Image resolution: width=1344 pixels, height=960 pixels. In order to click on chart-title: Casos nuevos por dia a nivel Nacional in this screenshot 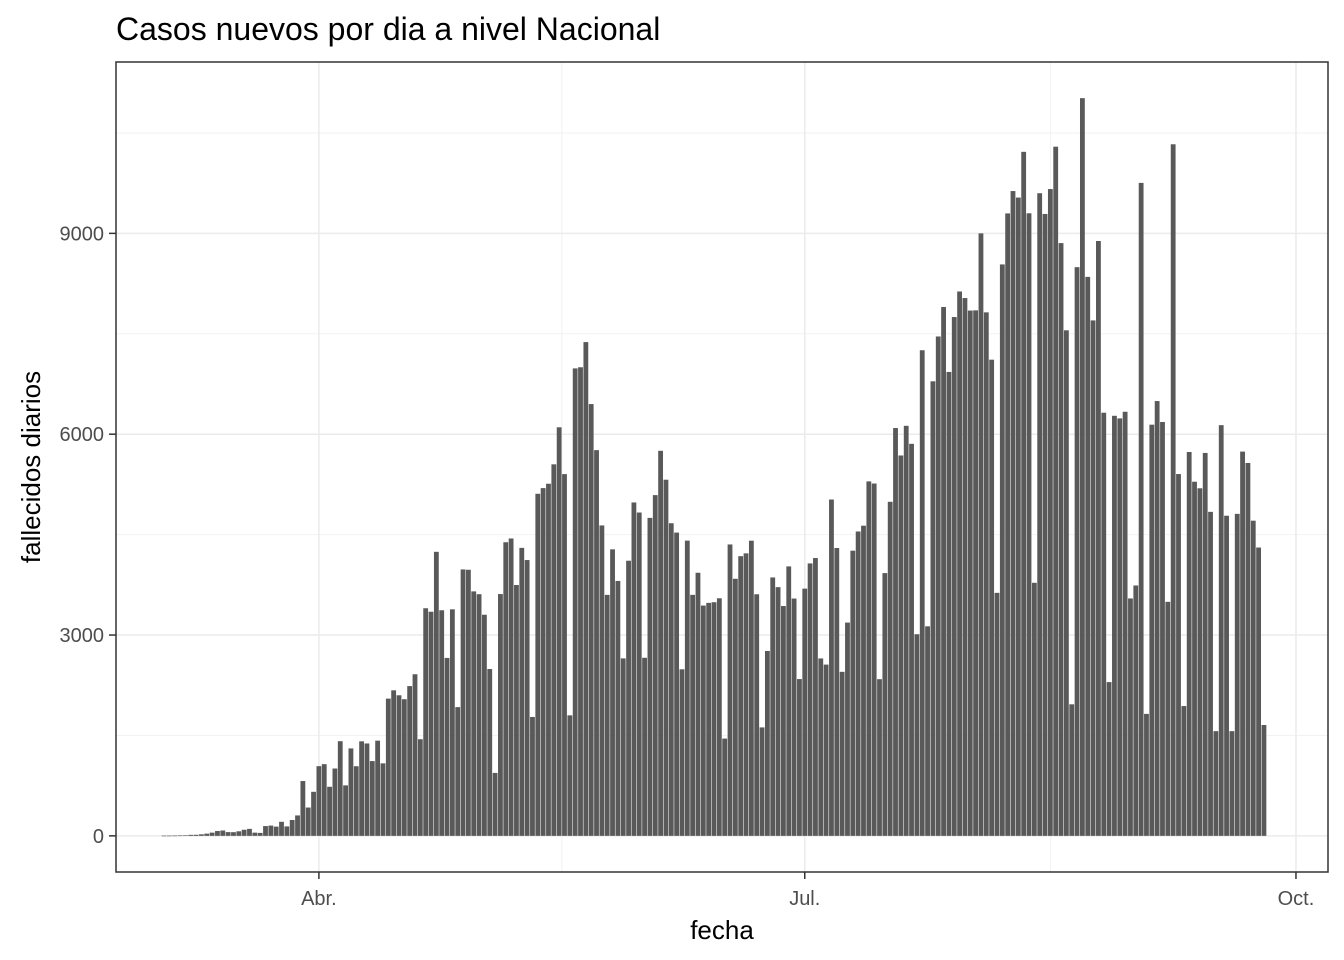, I will do `click(388, 29)`.